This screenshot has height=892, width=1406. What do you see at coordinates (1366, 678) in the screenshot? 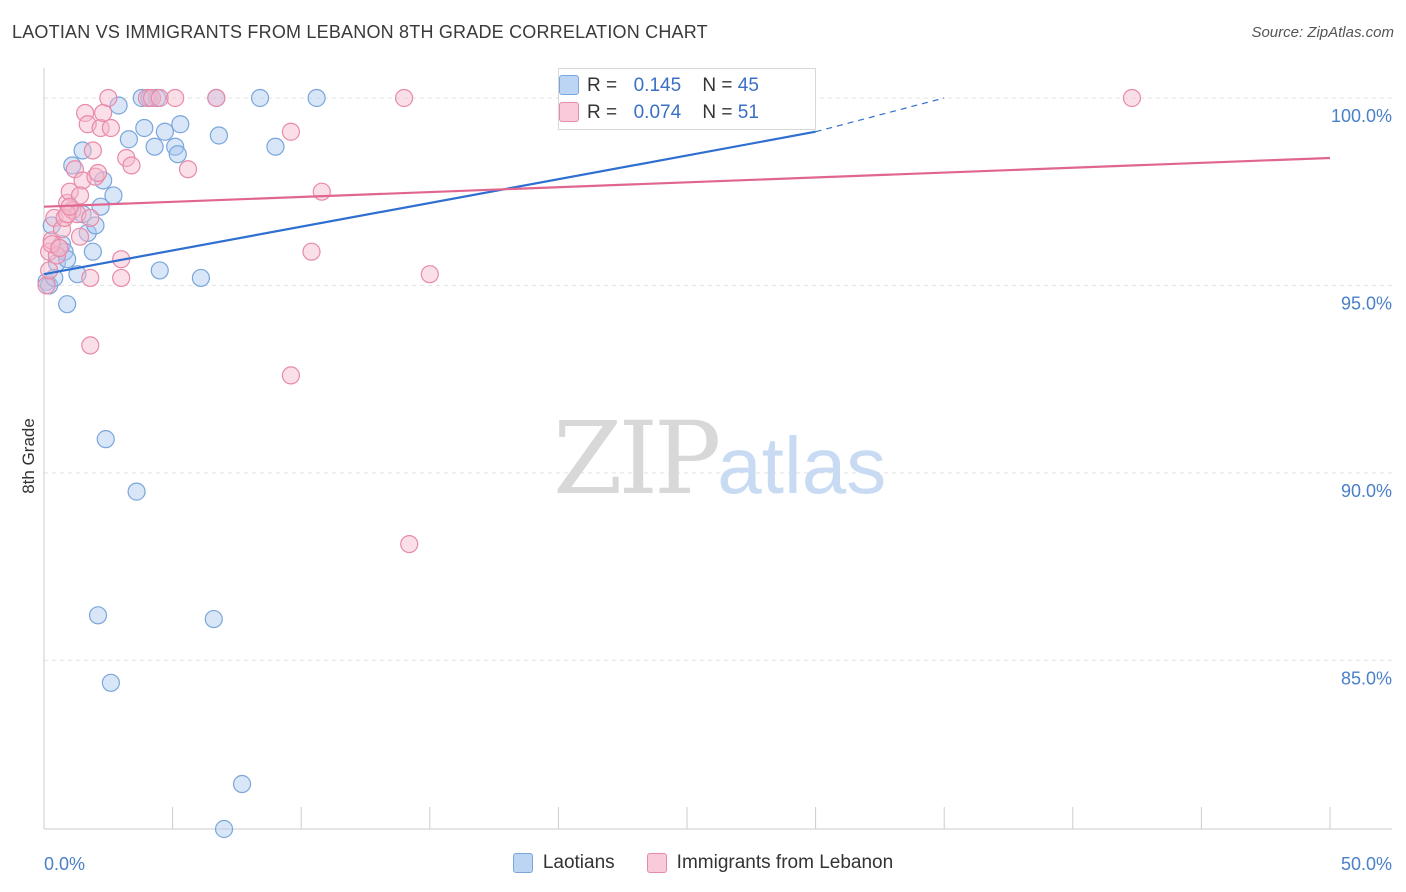
I see `y-tick-label: 85.0%` at bounding box center [1366, 678].